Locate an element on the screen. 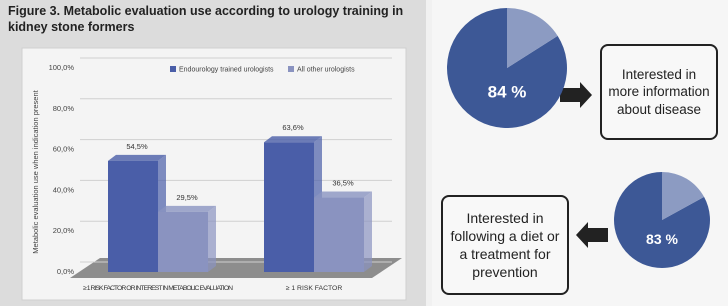 Image resolution: width=728 pixels, height=306 pixels. y-tick-label: 40,0% is located at coordinates (64, 189).